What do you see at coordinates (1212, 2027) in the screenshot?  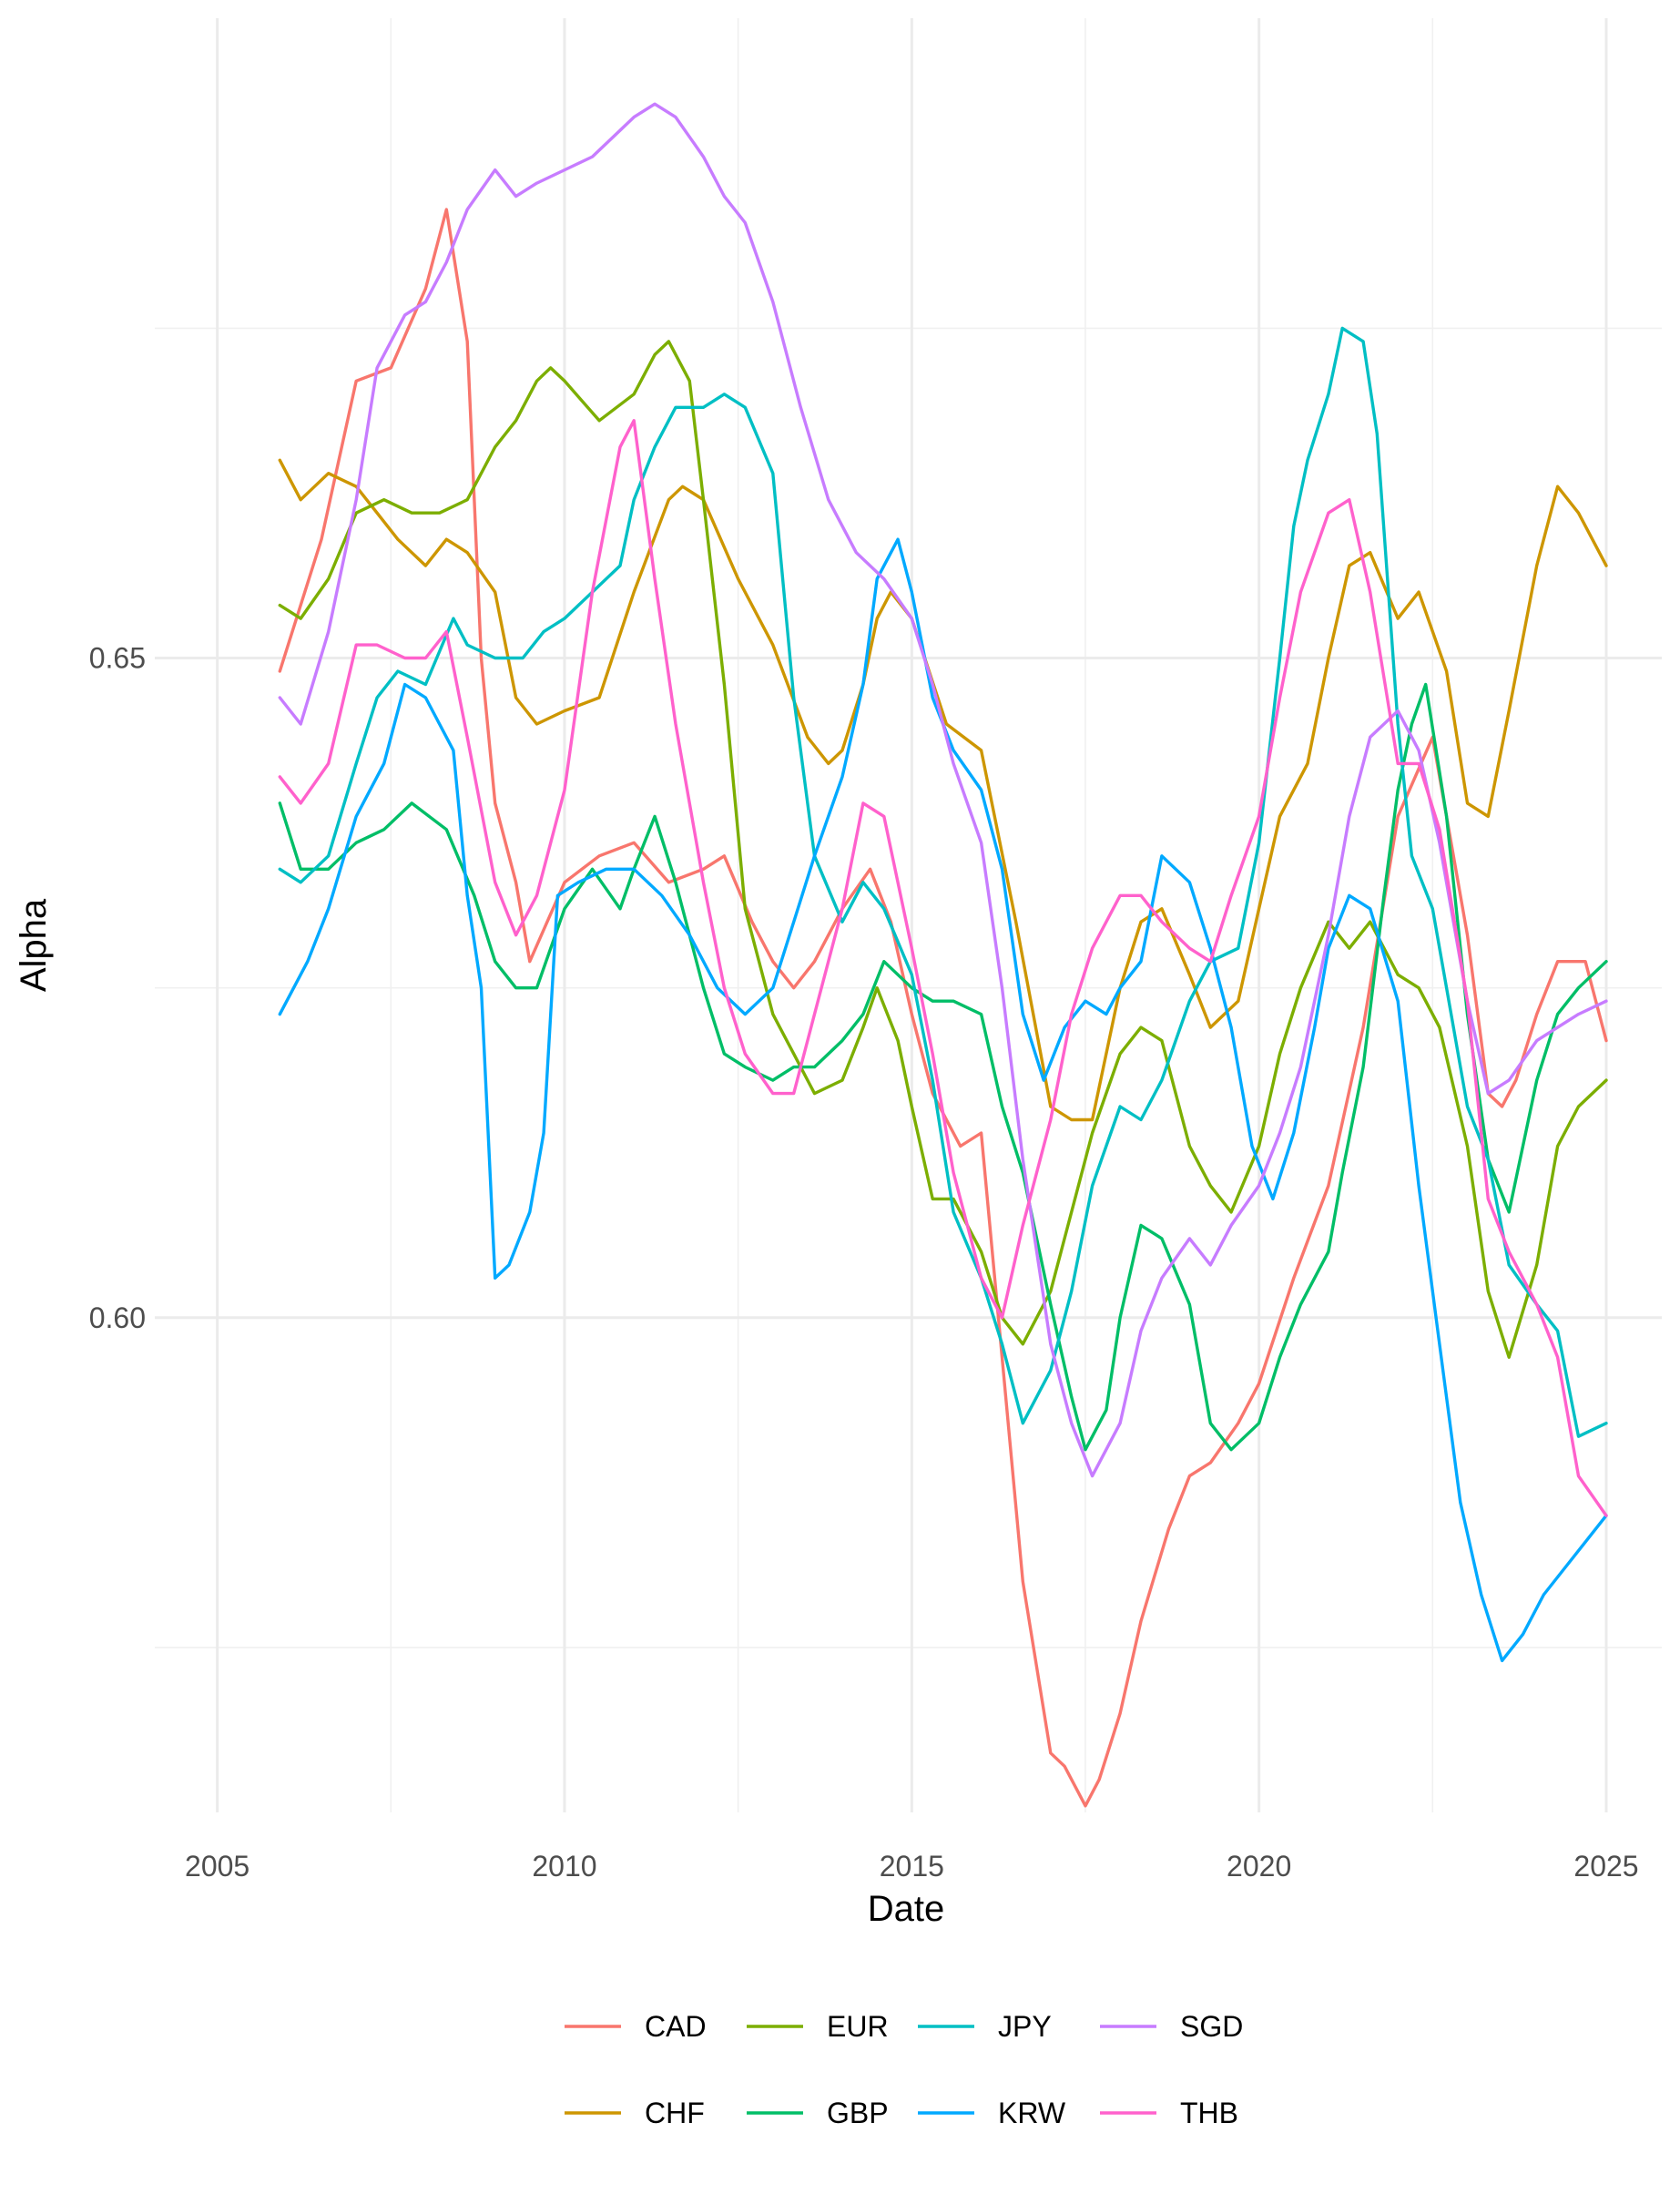 I see `legend-label: SGD` at bounding box center [1212, 2027].